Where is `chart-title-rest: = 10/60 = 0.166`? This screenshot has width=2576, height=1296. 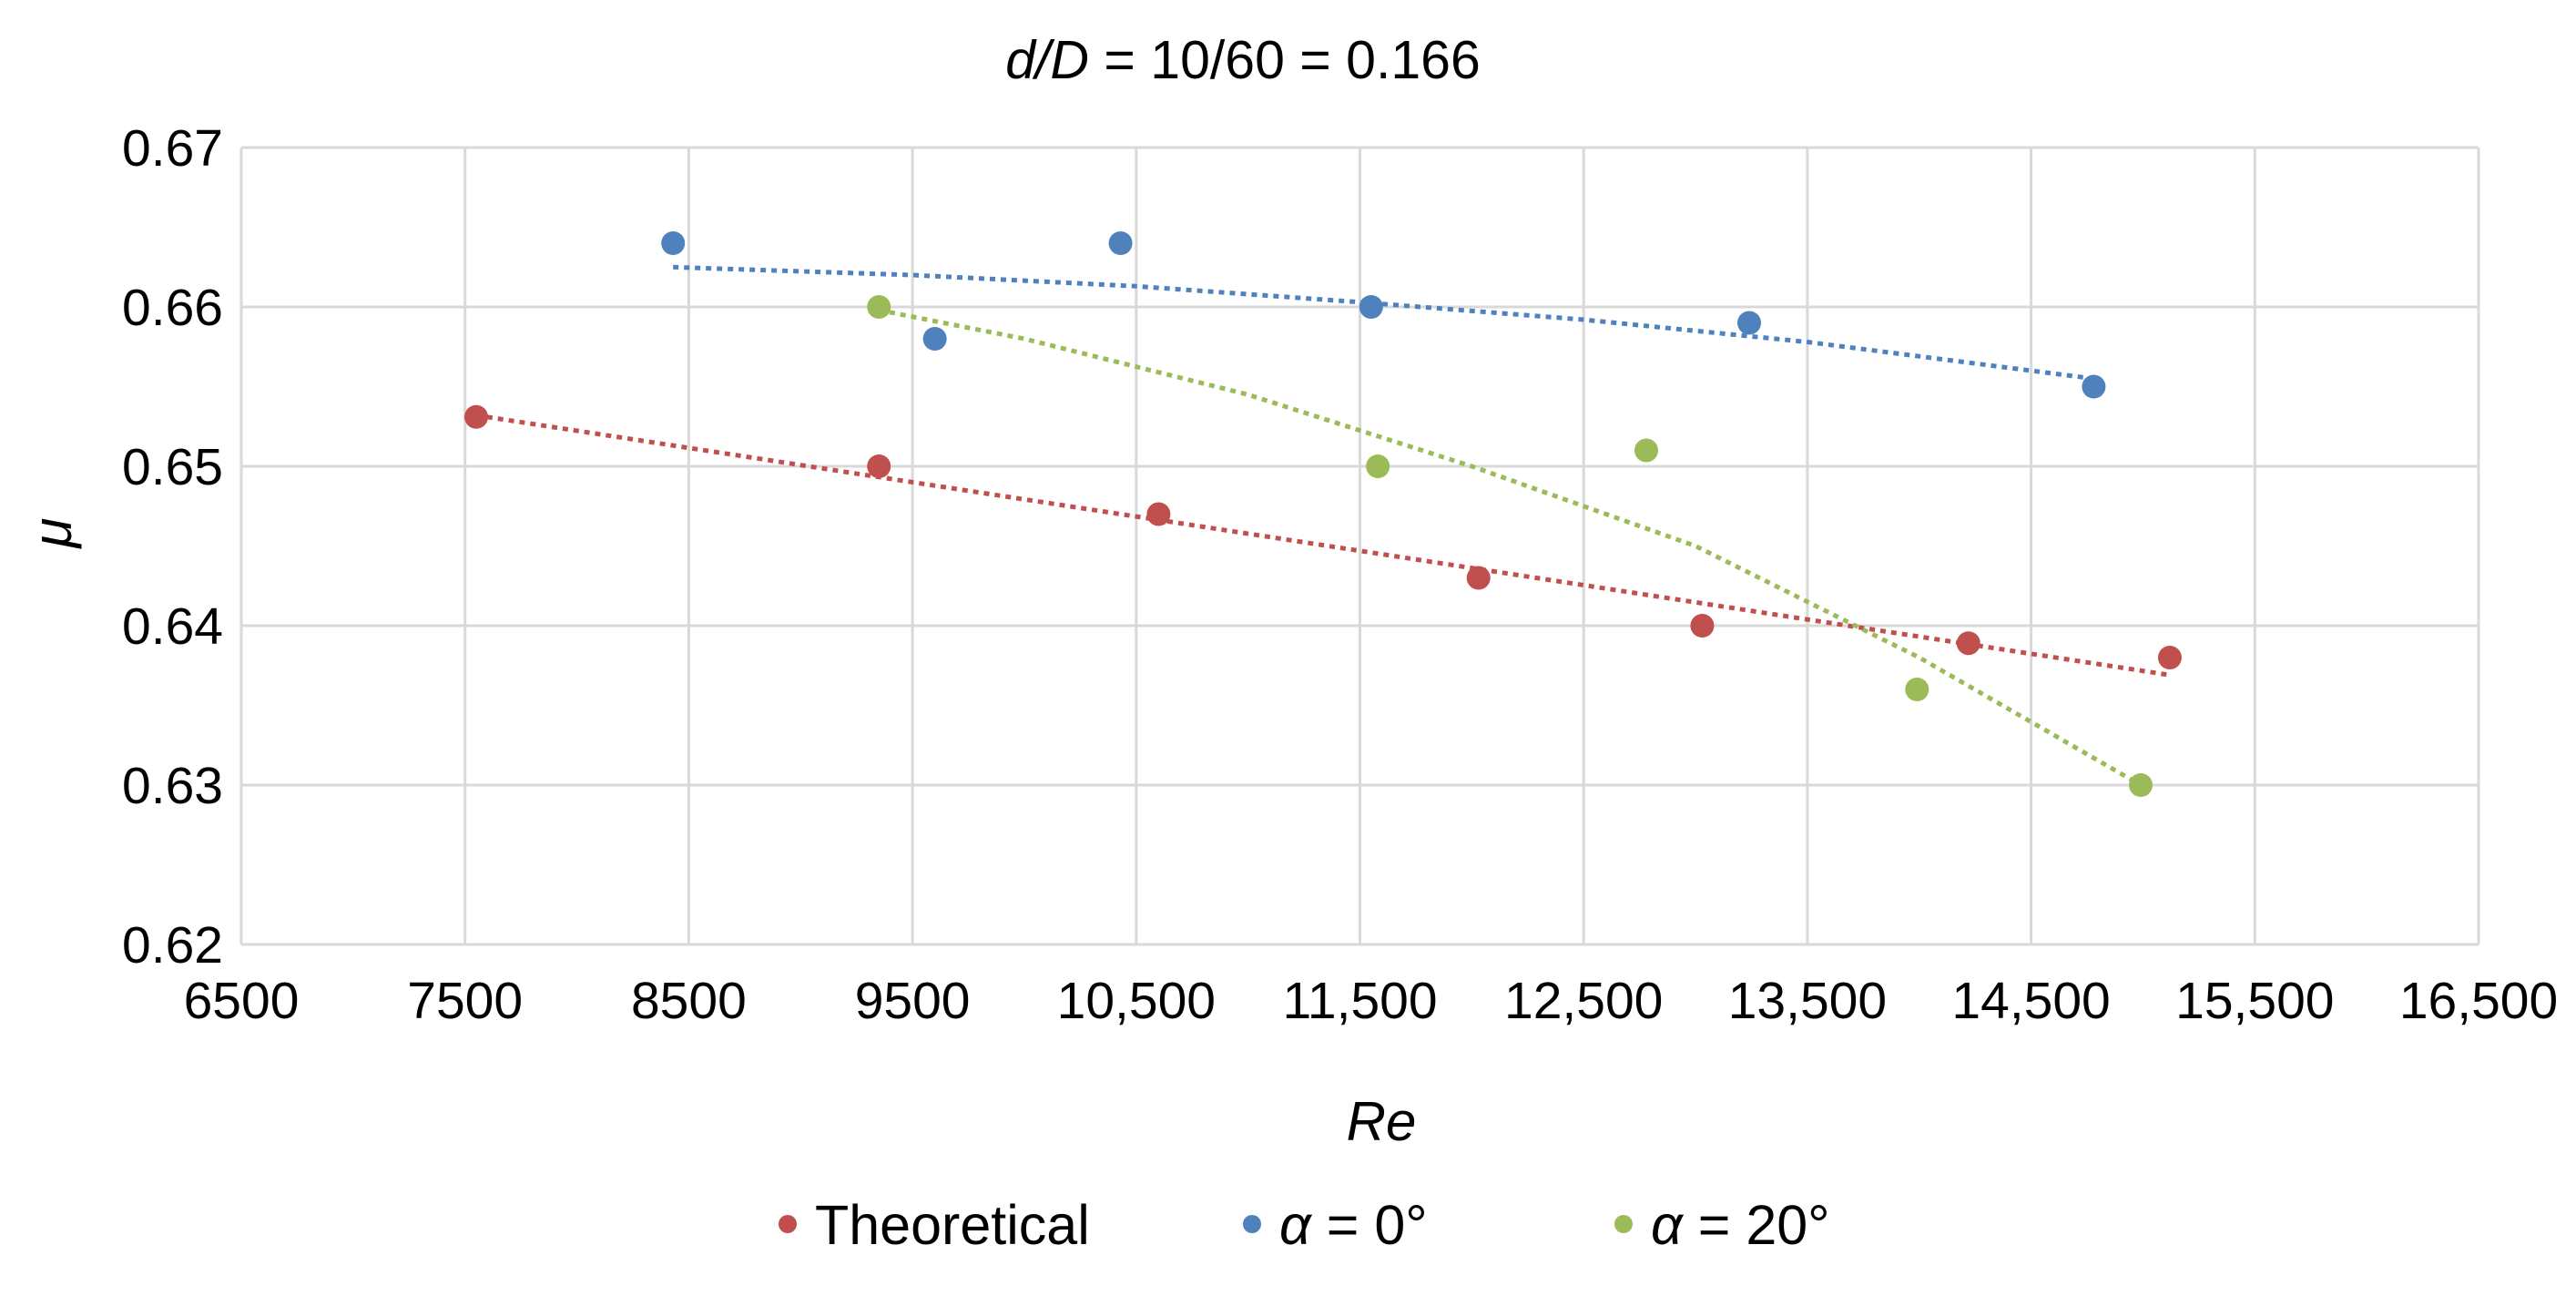
chart-title-rest: = 10/60 = 0.166 is located at coordinates (1285, 60).